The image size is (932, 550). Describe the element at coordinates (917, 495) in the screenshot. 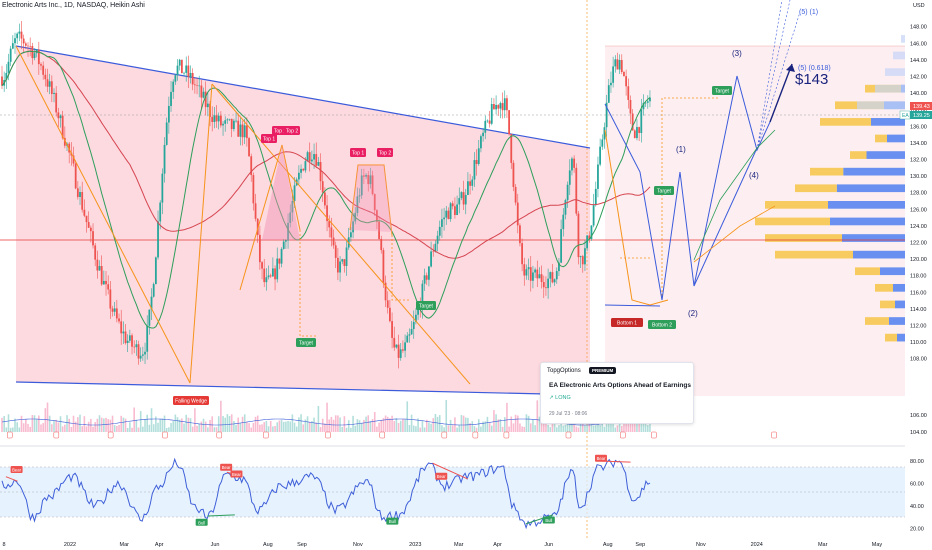

I see `rsi-axis: 80.00 60.00 40.00 20.00` at that location.